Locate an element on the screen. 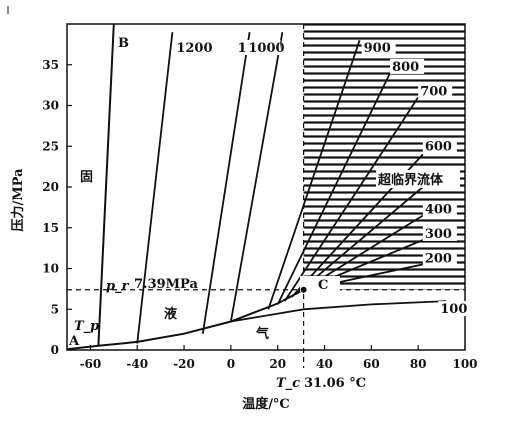 This screenshot has height=422, width=505. y-axis-title: 压力/MPa is located at coordinates (18, 200).